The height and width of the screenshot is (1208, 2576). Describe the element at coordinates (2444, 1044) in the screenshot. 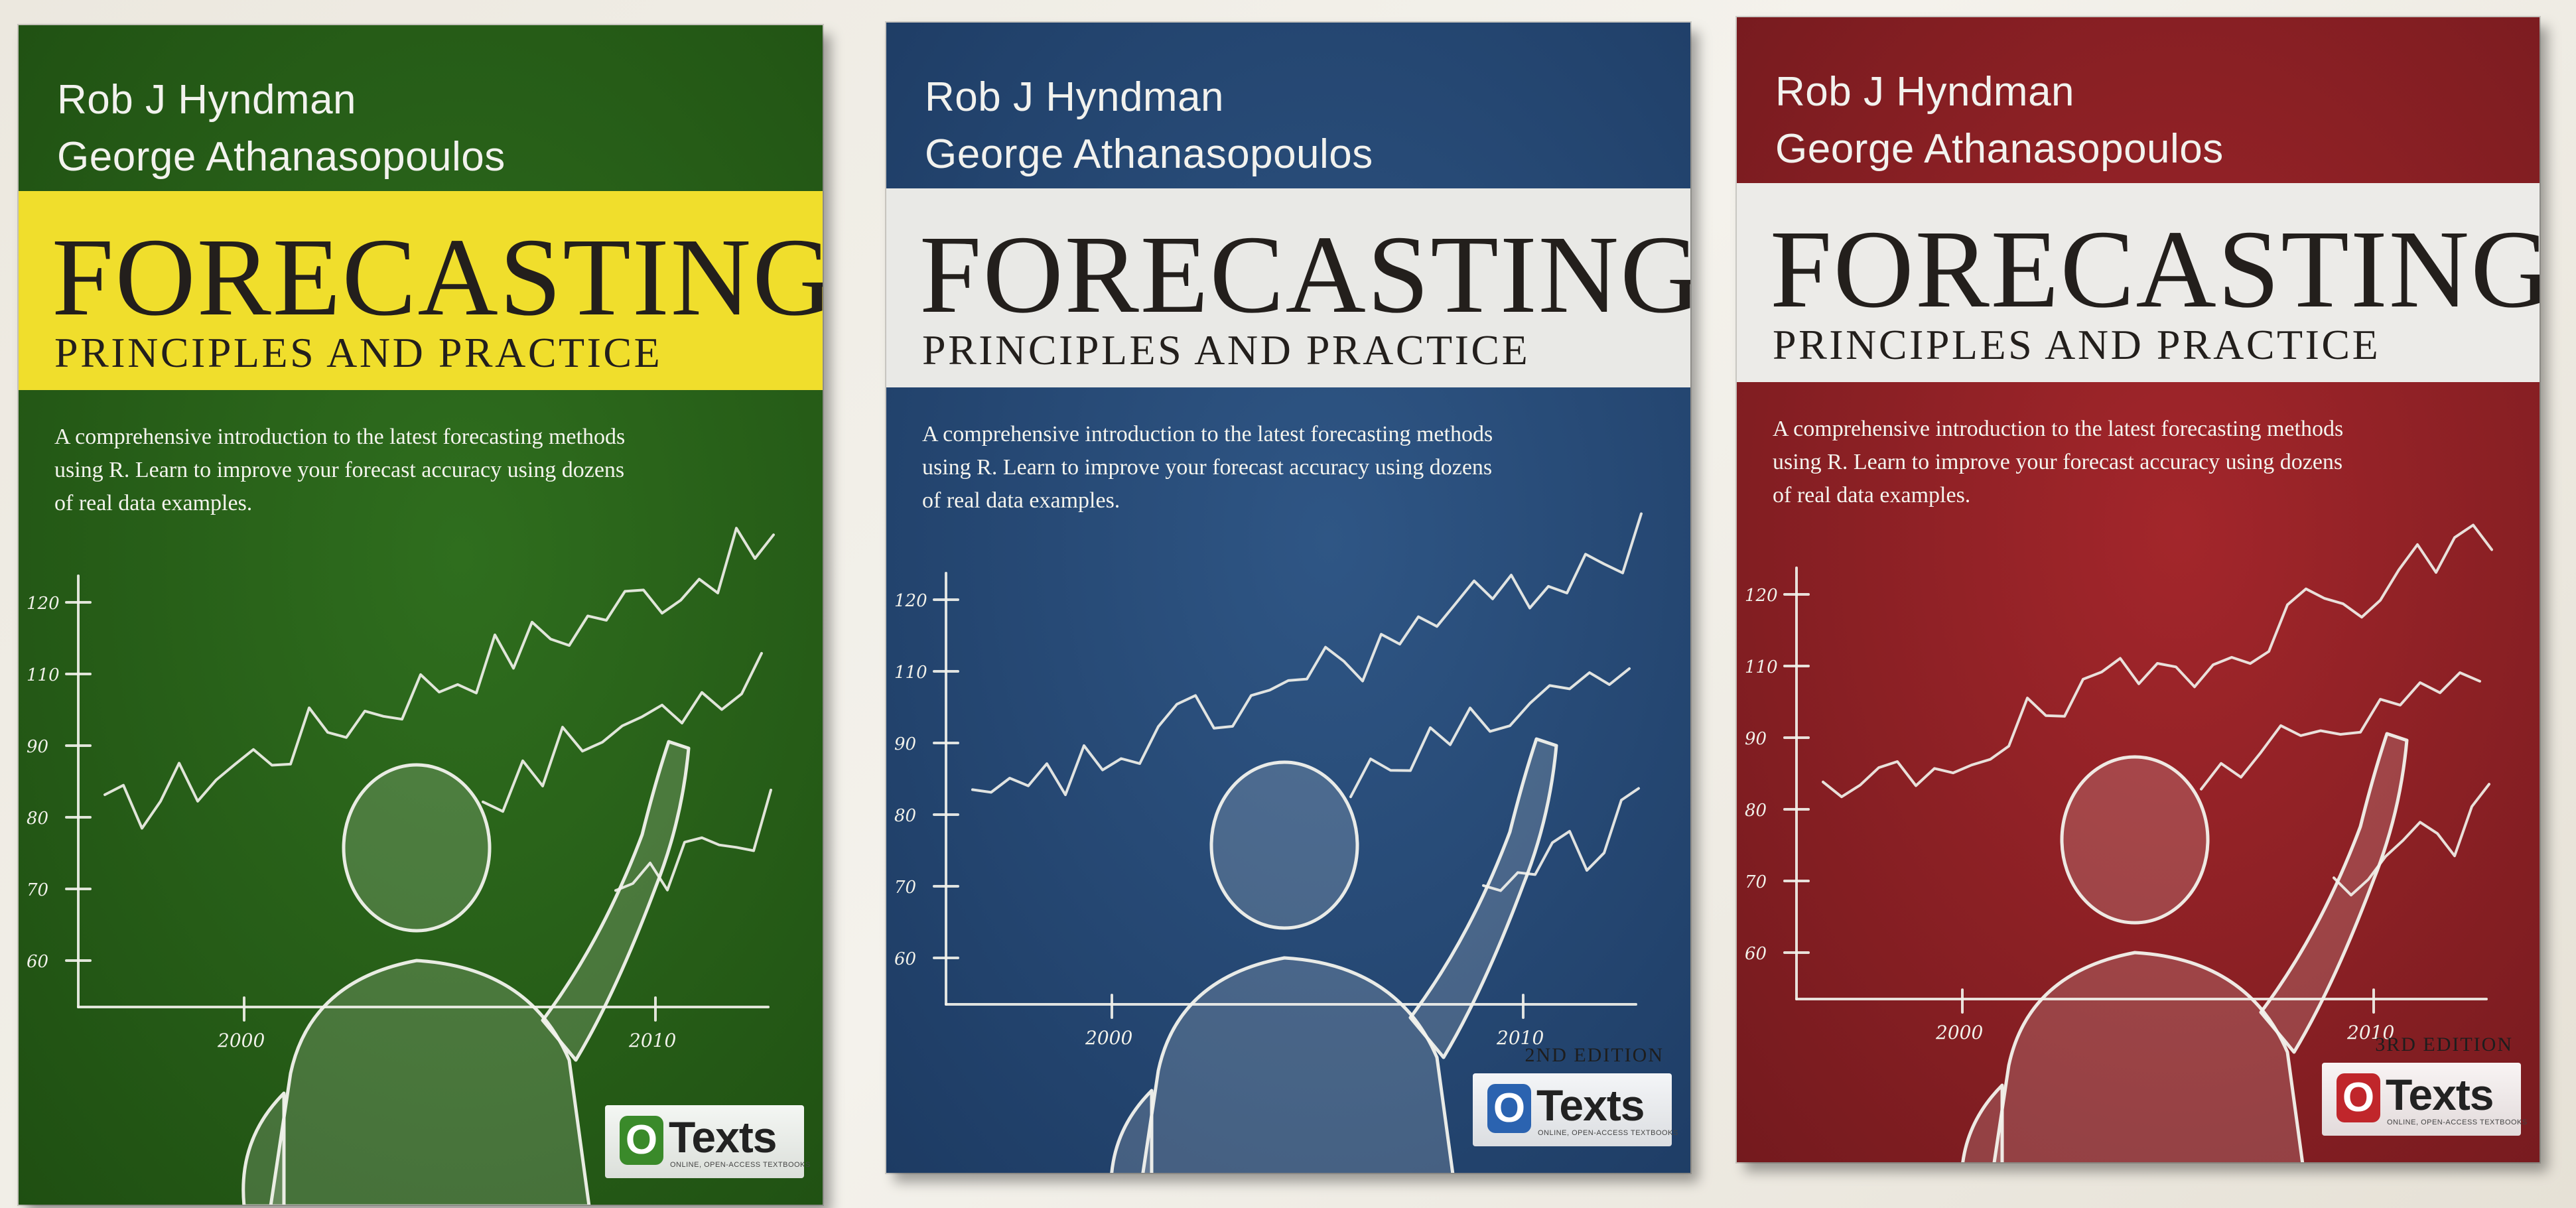

I see `edition-label: 3RD EDITION` at that location.